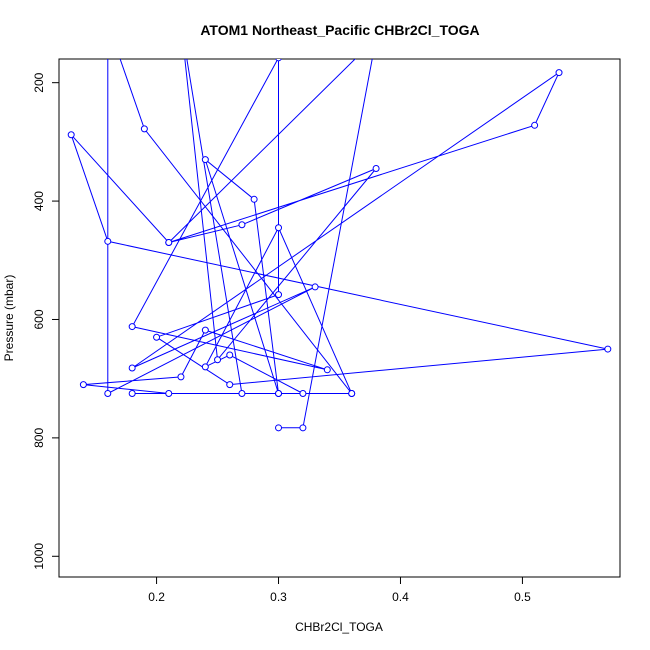  I want to click on x-axis: 0.2 0.3 0.4 0.5, so click(339, 590).